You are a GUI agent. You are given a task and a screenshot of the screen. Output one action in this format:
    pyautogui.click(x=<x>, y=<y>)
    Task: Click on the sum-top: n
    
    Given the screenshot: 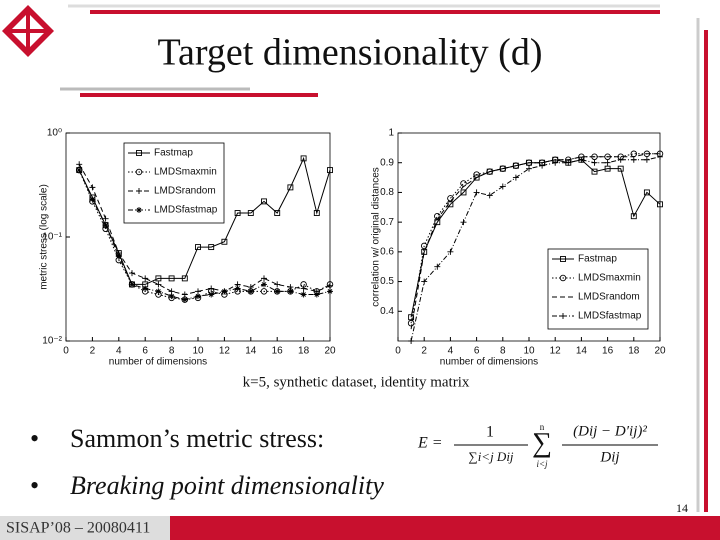 What is the action you would take?
    pyautogui.click(x=542, y=427)
    